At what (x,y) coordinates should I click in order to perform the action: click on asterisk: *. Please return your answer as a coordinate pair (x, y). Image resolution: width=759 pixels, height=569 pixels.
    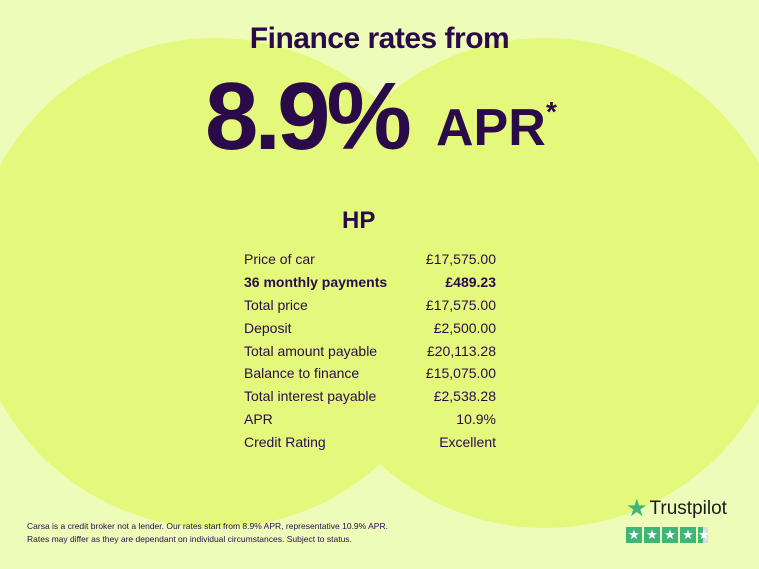
    Looking at the image, I should click on (551, 111).